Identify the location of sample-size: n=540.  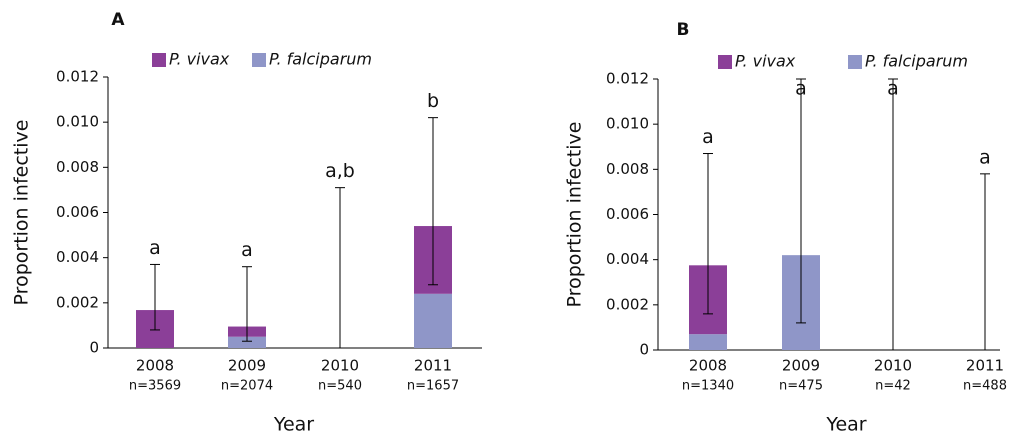
(340, 386).